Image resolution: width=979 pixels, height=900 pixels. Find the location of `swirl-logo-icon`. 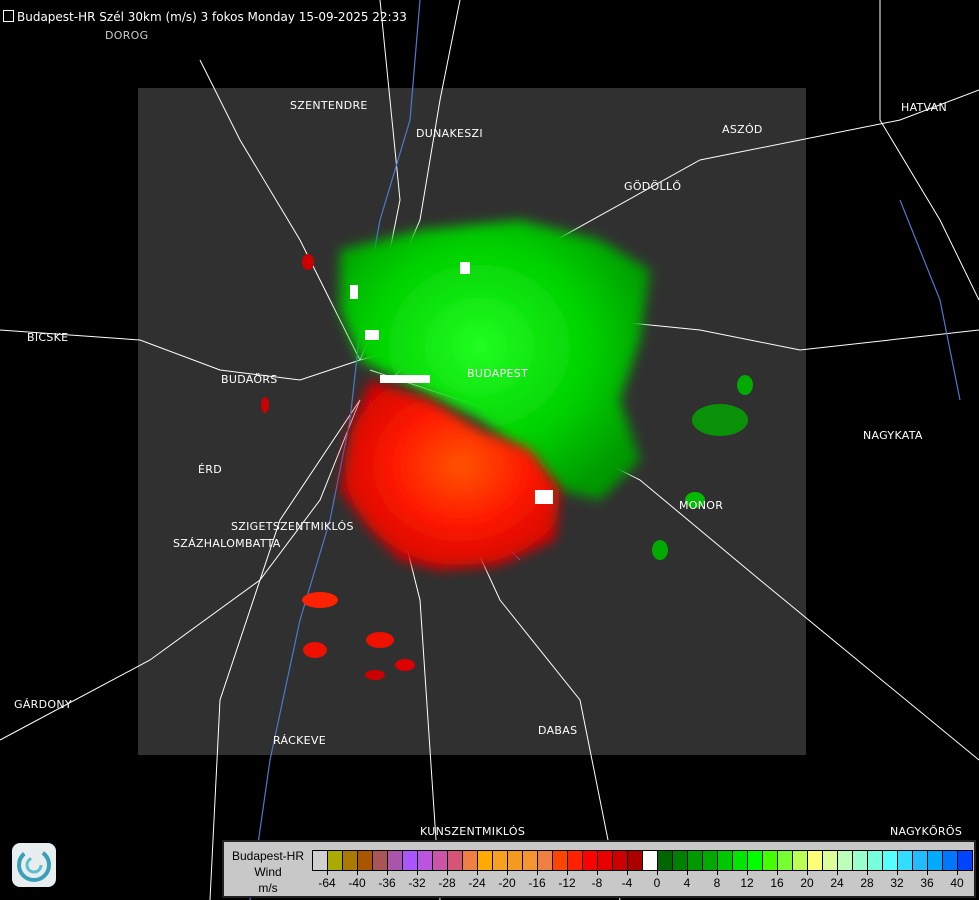

swirl-logo-icon is located at coordinates (34, 865).